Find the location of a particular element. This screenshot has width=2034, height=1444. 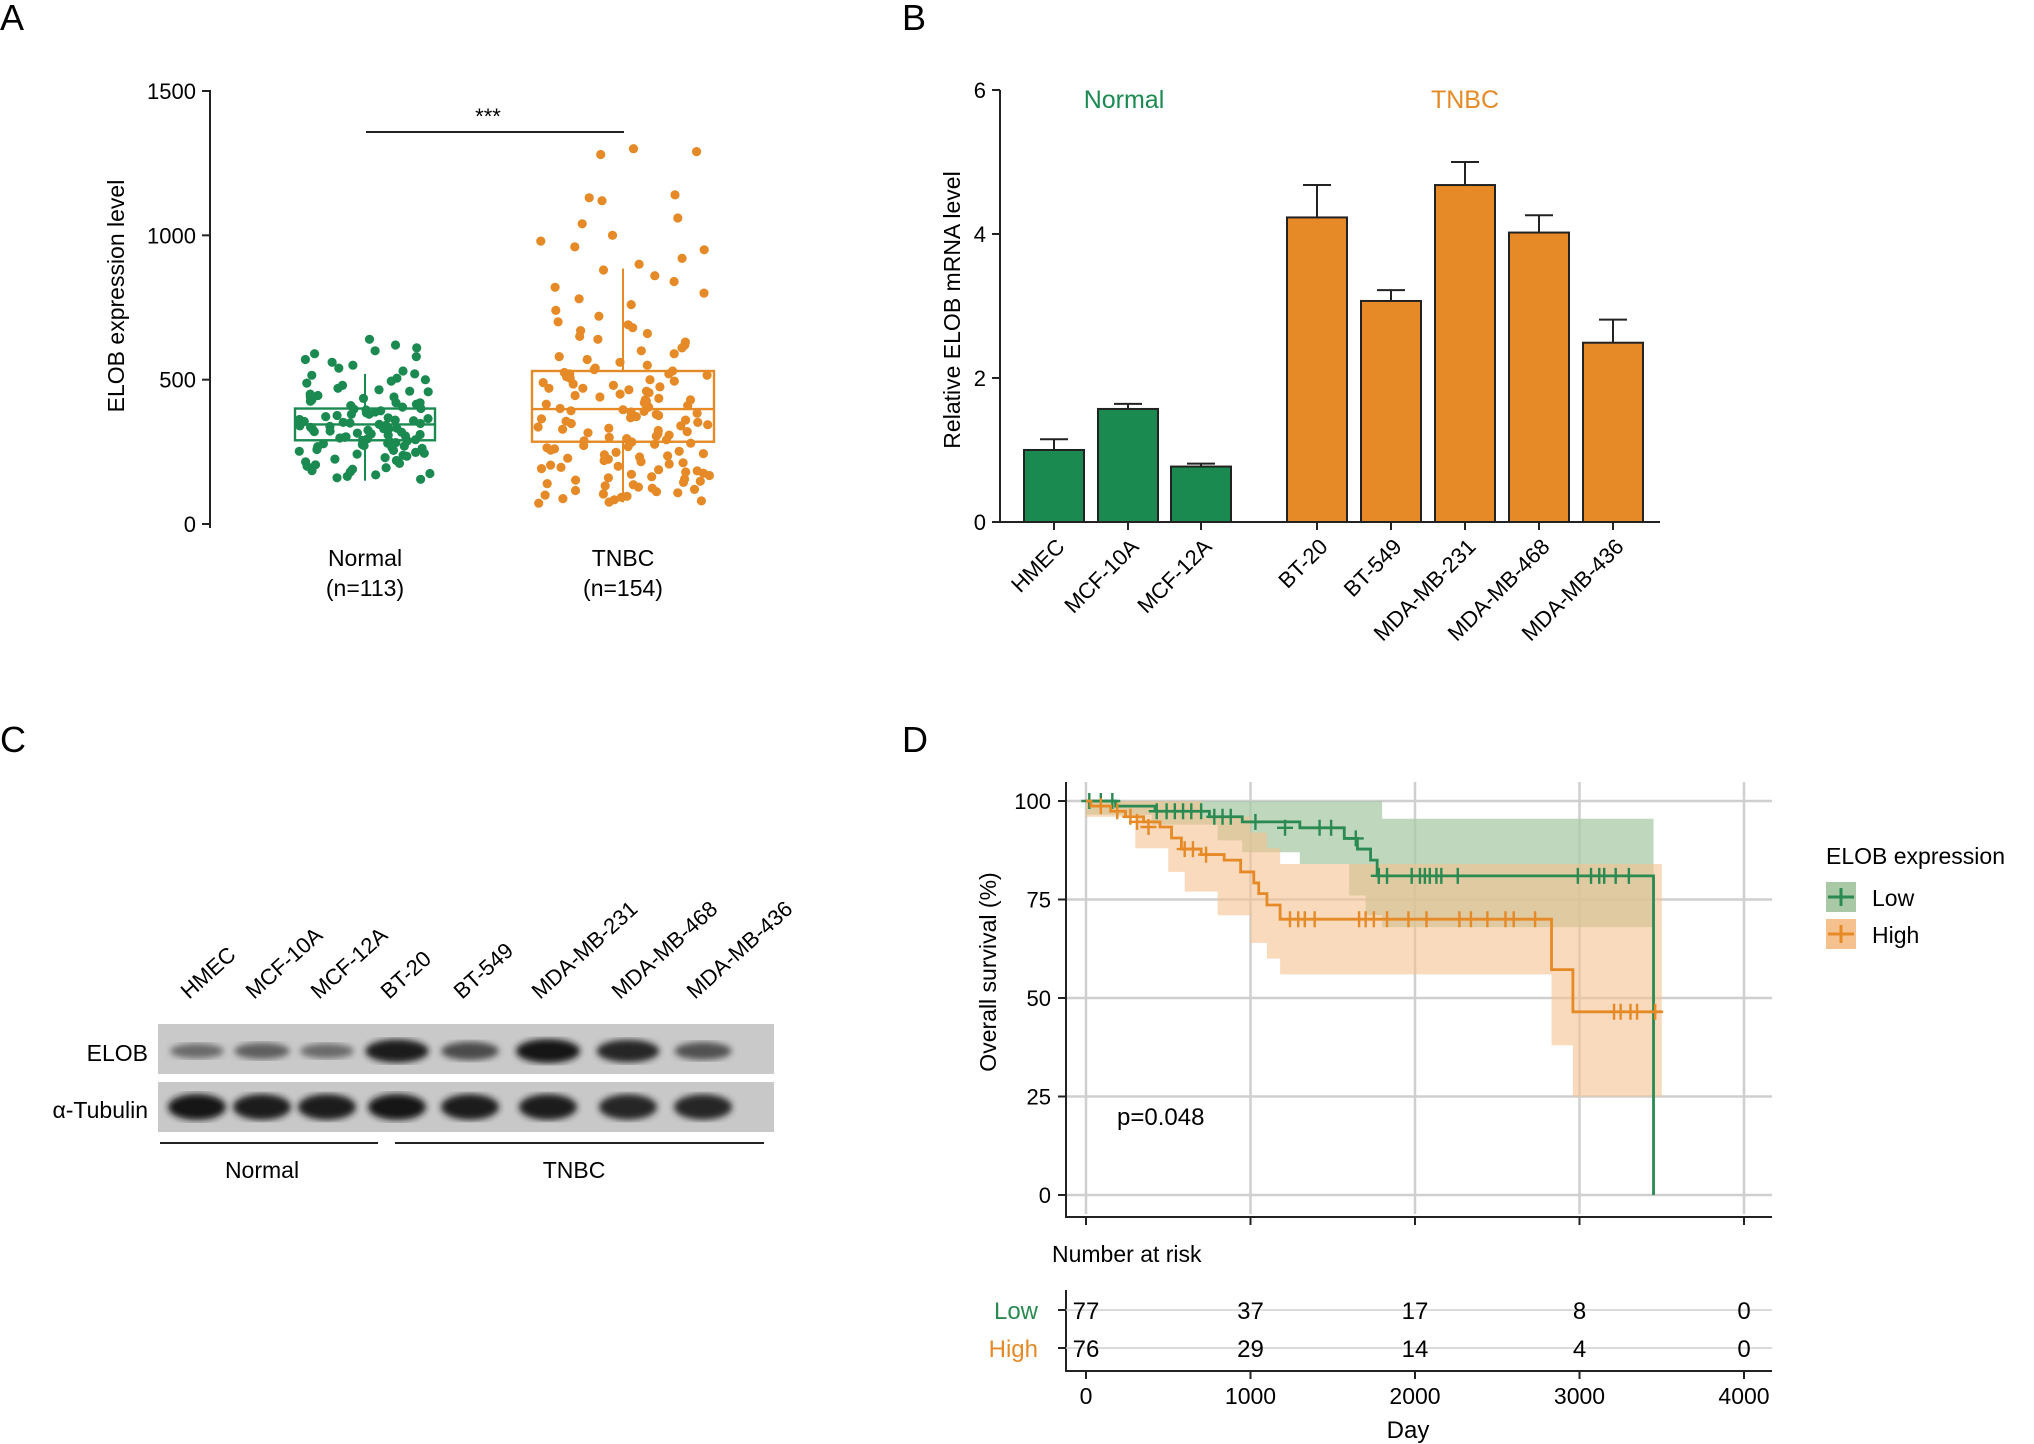

risk-value-high-4: 0 is located at coordinates (1743, 1349).